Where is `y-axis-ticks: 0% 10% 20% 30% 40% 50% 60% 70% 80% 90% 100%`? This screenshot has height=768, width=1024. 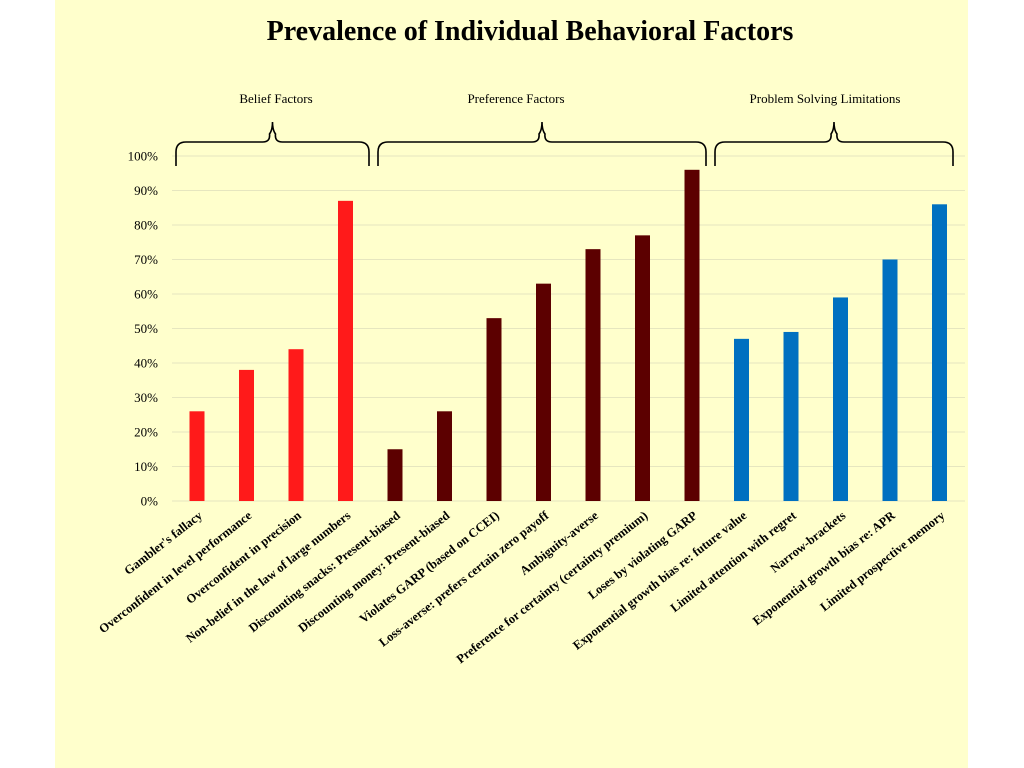 y-axis-ticks: 0% 10% 20% 30% 40% 50% 60% 70% 80% 90% 100% is located at coordinates (143, 329).